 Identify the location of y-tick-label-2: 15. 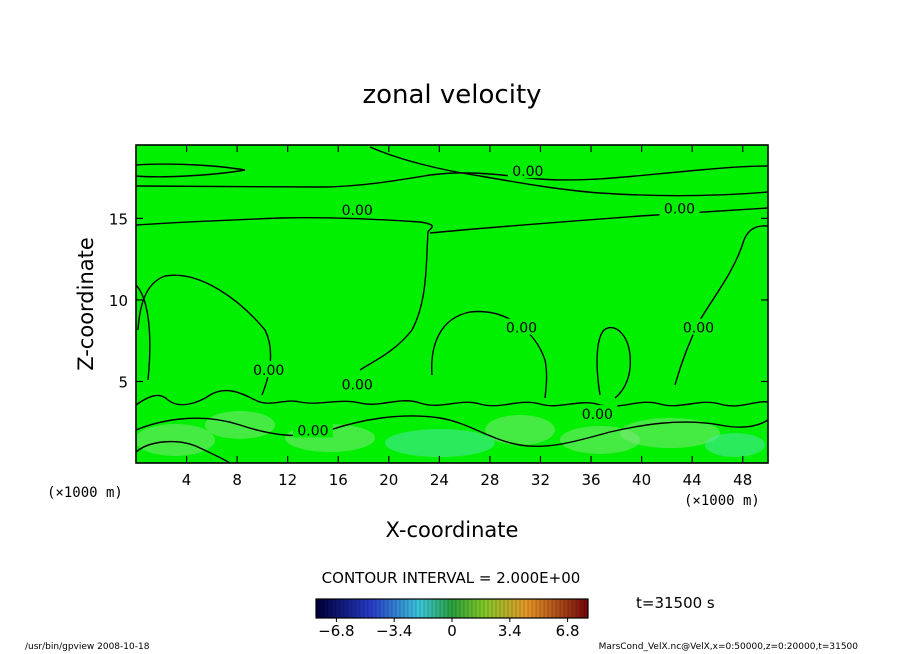
(118, 219).